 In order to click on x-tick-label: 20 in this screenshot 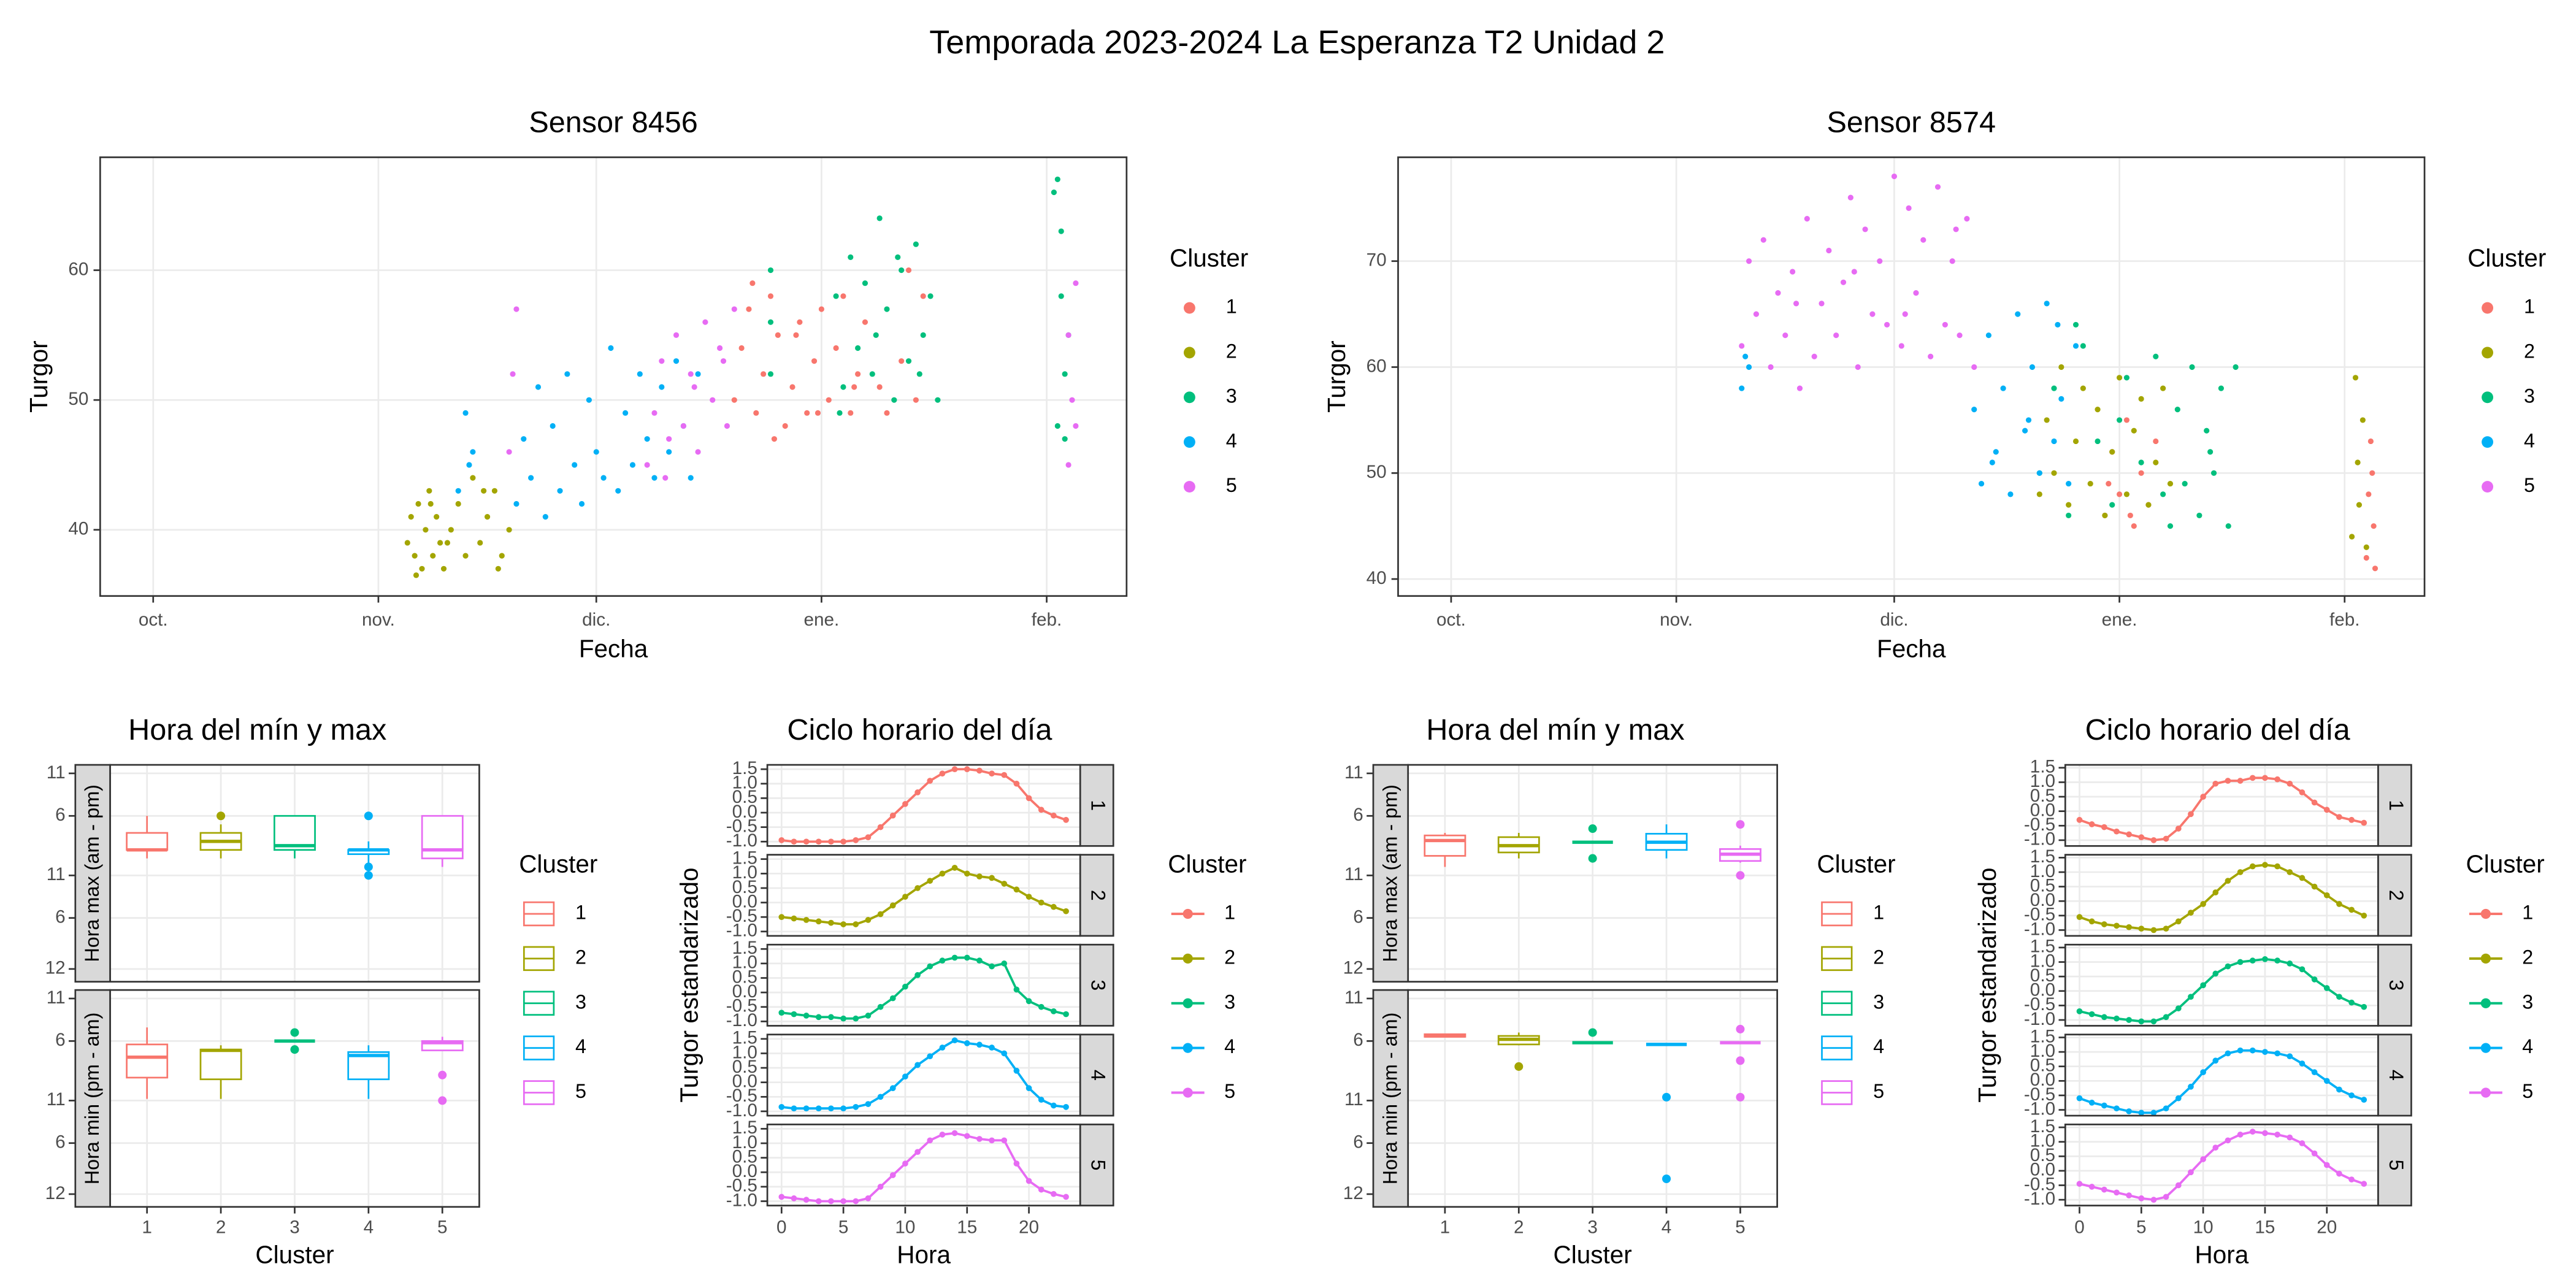, I will do `click(2327, 1227)`.